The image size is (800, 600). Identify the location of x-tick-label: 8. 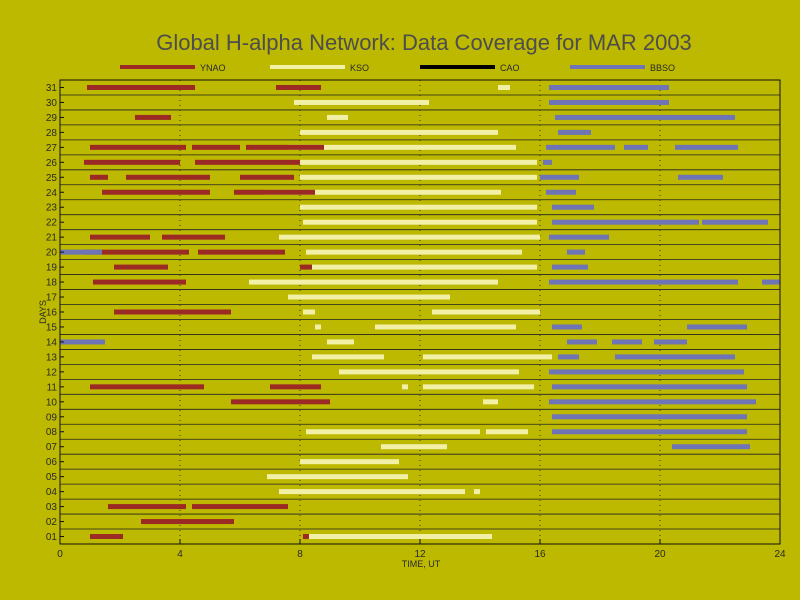
(300, 554).